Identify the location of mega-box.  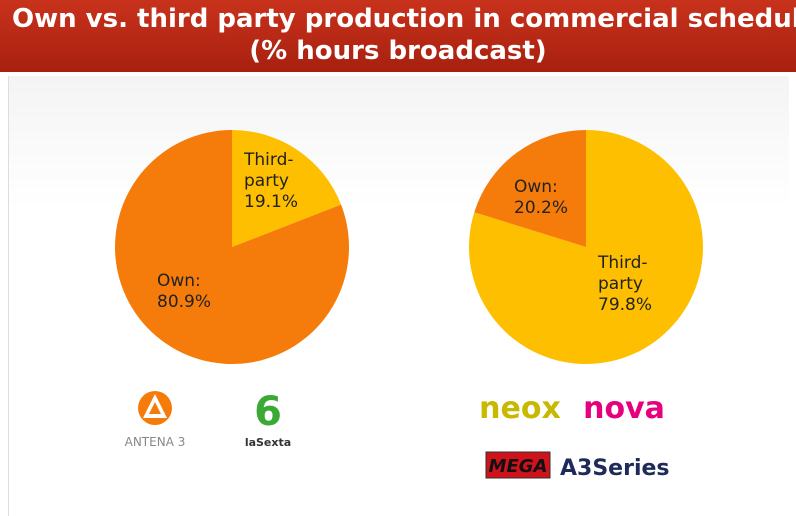
(518, 465).